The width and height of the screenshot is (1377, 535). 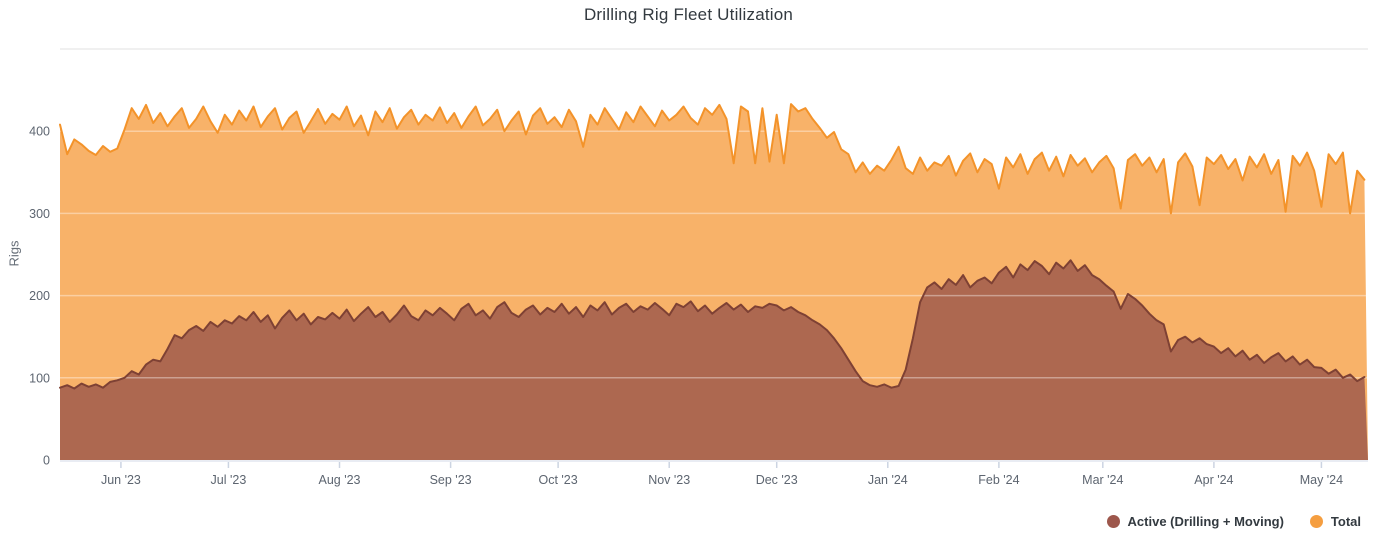 What do you see at coordinates (1102, 480) in the screenshot?
I see `x-tick-label: Mar '24` at bounding box center [1102, 480].